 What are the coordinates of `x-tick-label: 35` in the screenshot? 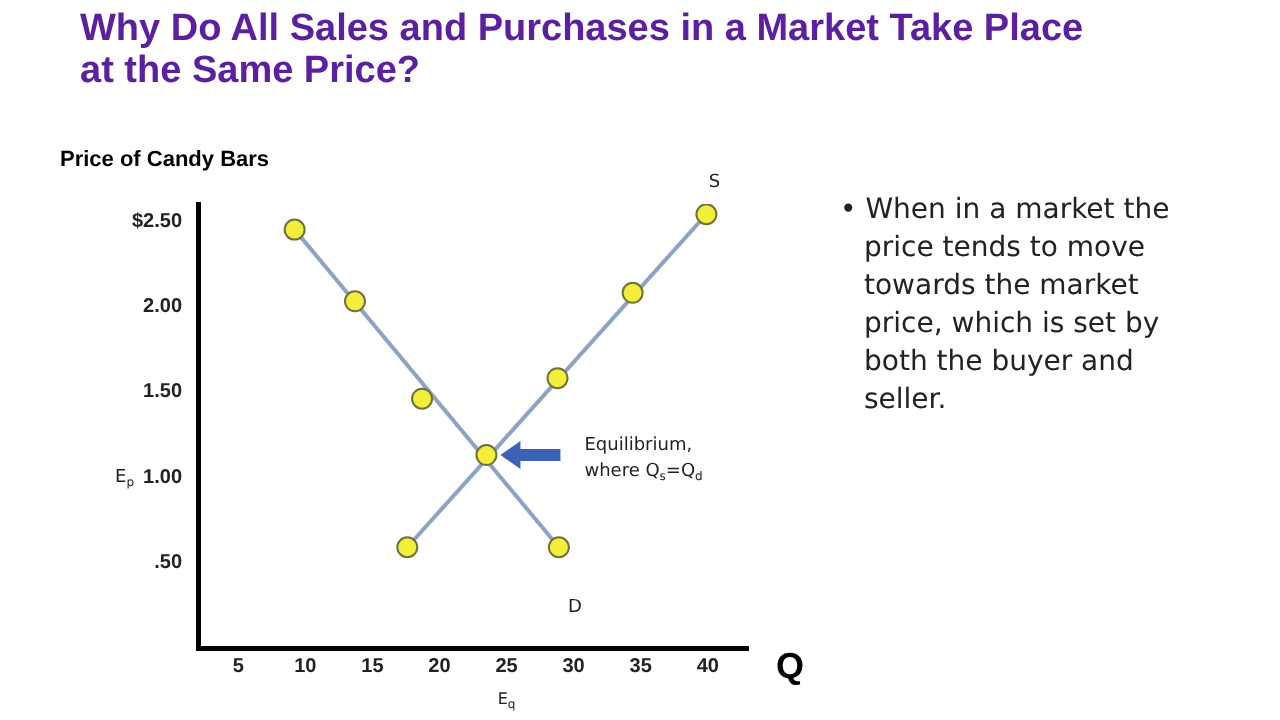 It's located at (641, 666).